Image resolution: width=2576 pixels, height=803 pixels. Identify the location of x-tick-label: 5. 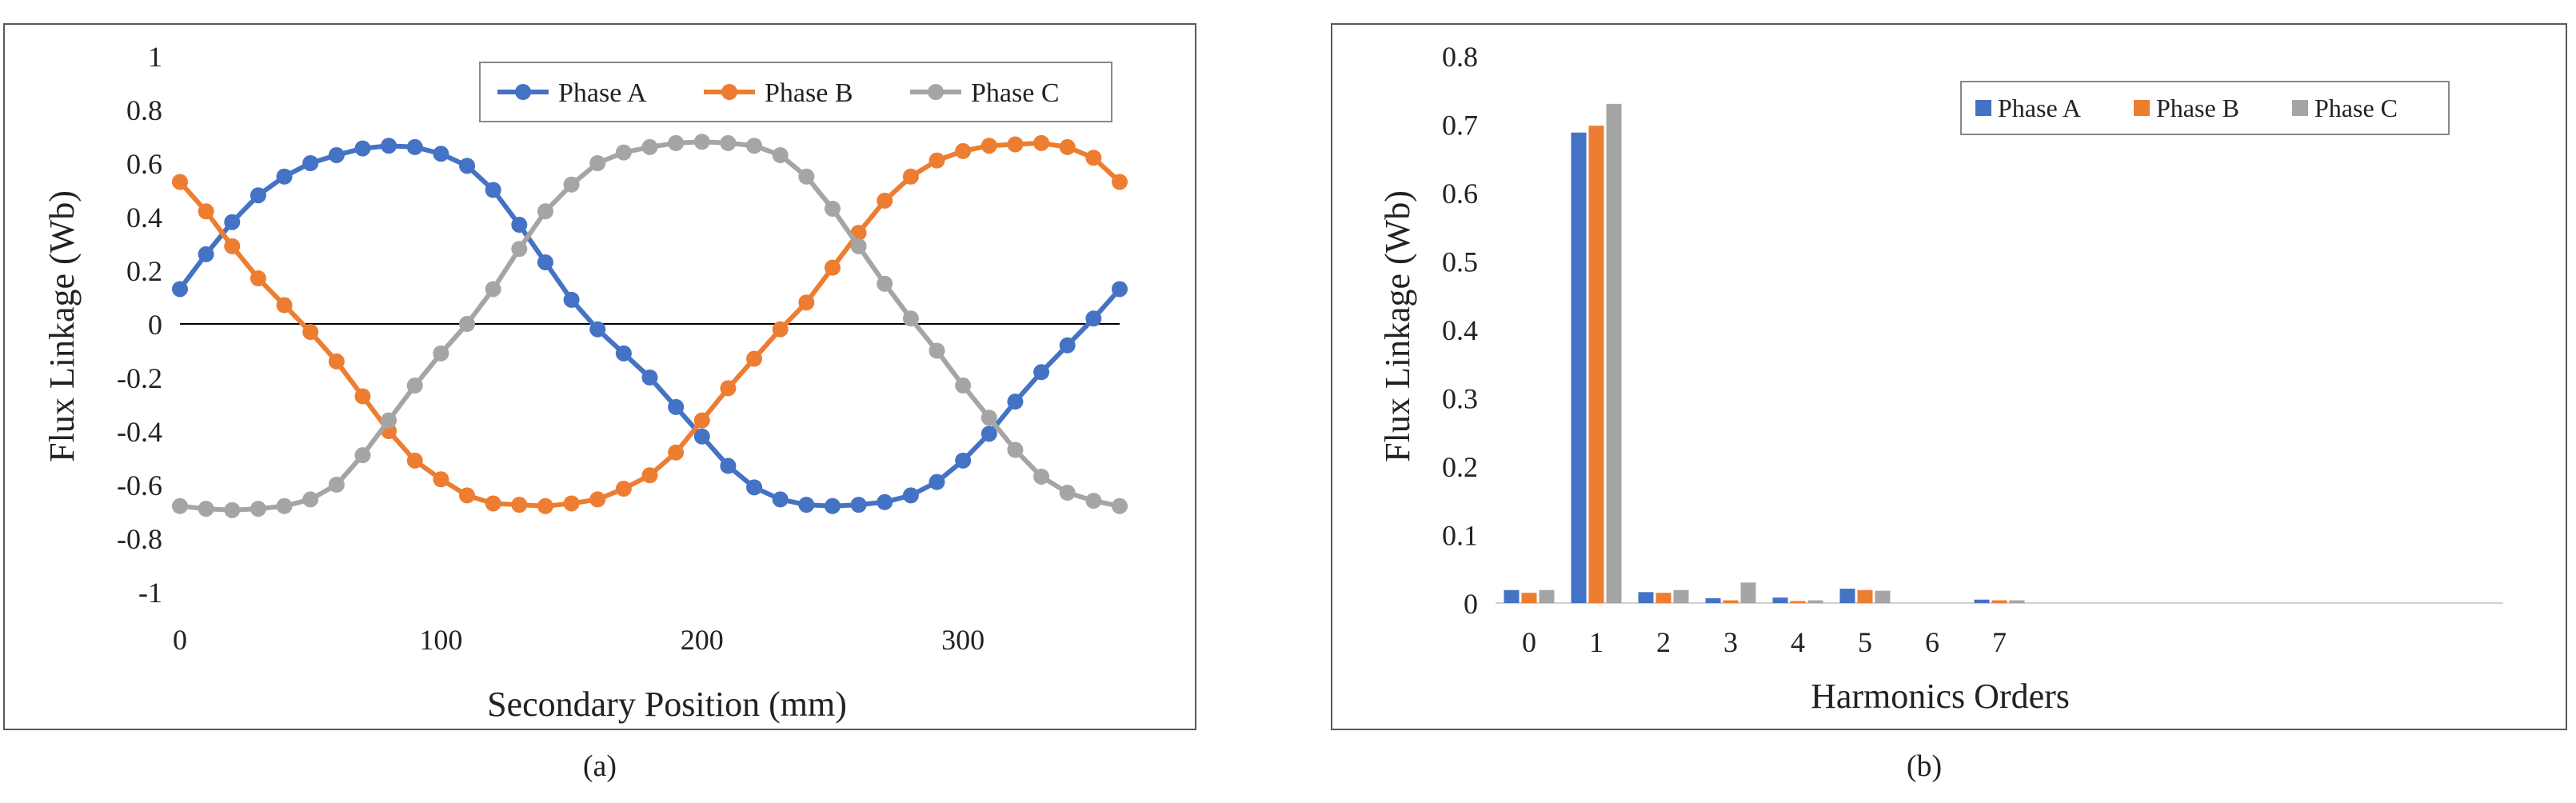
(1865, 642).